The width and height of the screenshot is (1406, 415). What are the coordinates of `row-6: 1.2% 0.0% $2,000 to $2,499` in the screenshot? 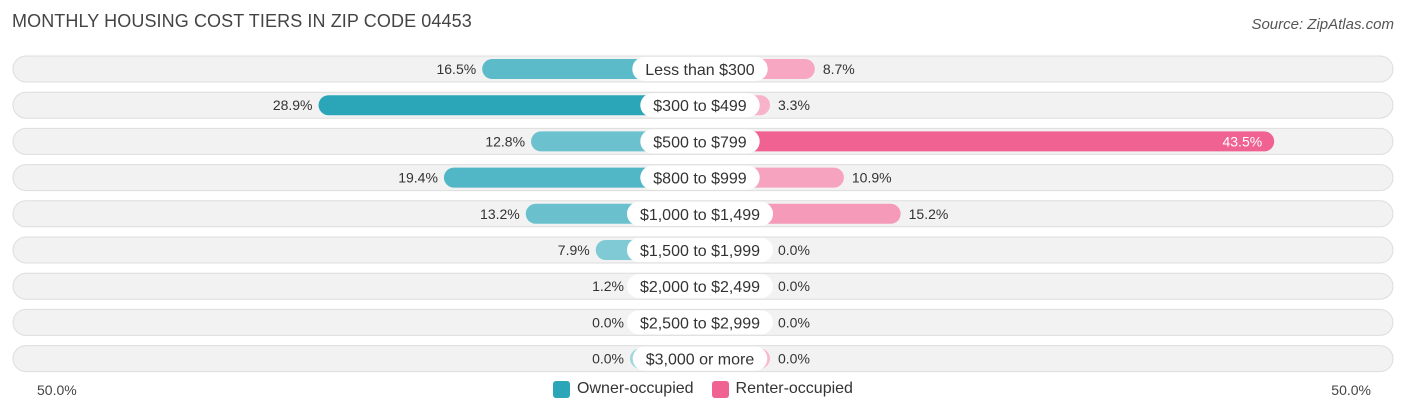 It's located at (703, 286).